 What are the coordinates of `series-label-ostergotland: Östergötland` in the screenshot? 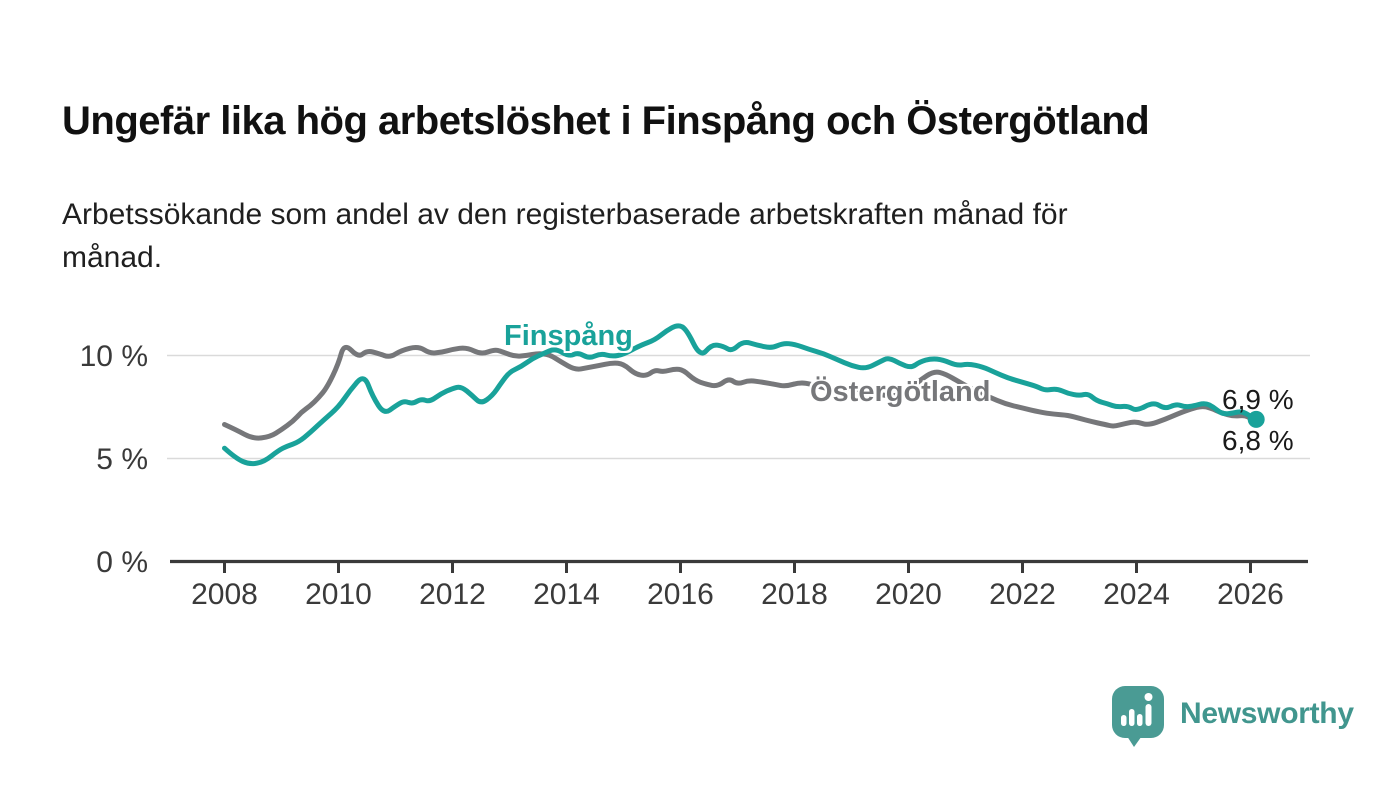 It's located at (900, 392).